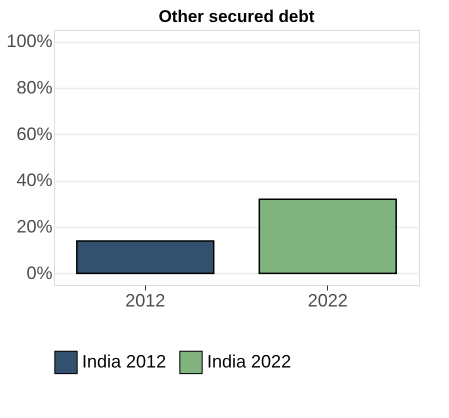  Describe the element at coordinates (29, 41) in the screenshot. I see `y-tick-label: 100%` at that location.